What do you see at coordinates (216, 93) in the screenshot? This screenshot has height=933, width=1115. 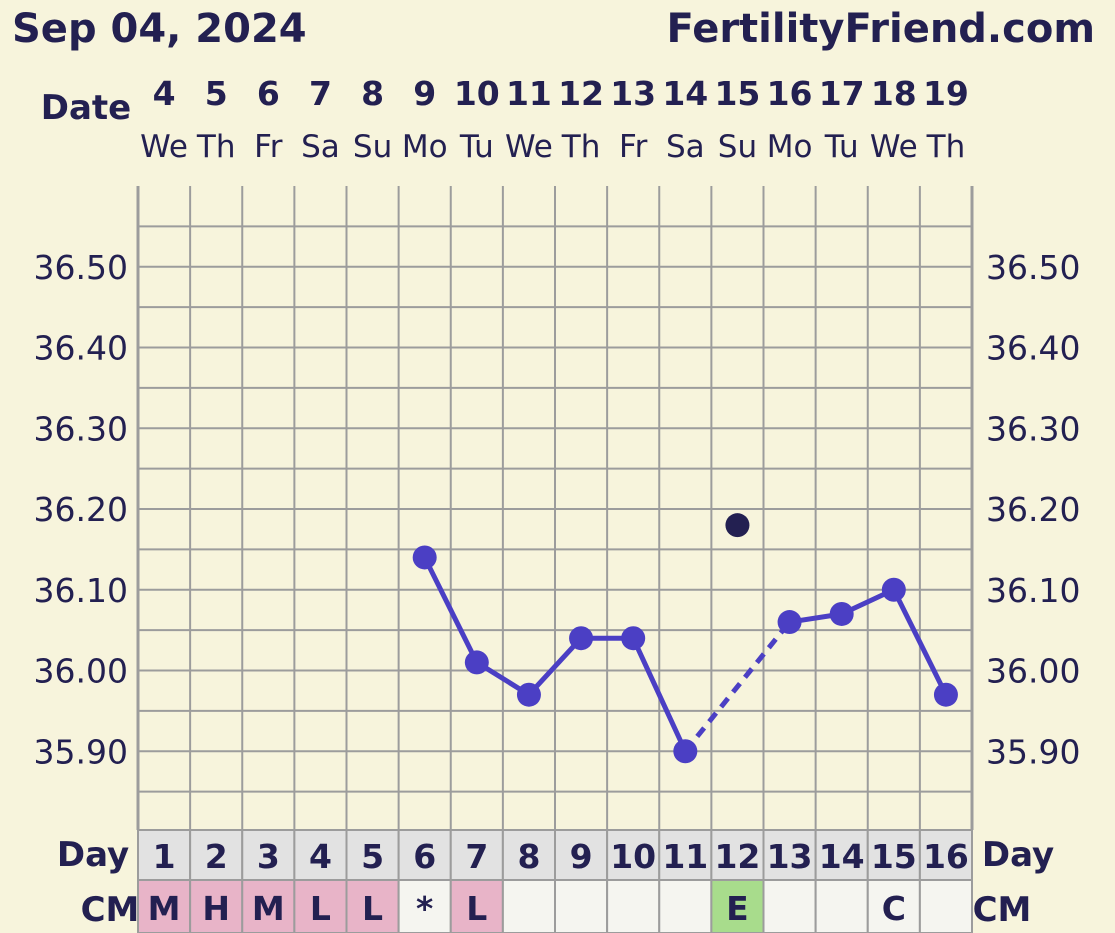 I see `date-number: 5` at bounding box center [216, 93].